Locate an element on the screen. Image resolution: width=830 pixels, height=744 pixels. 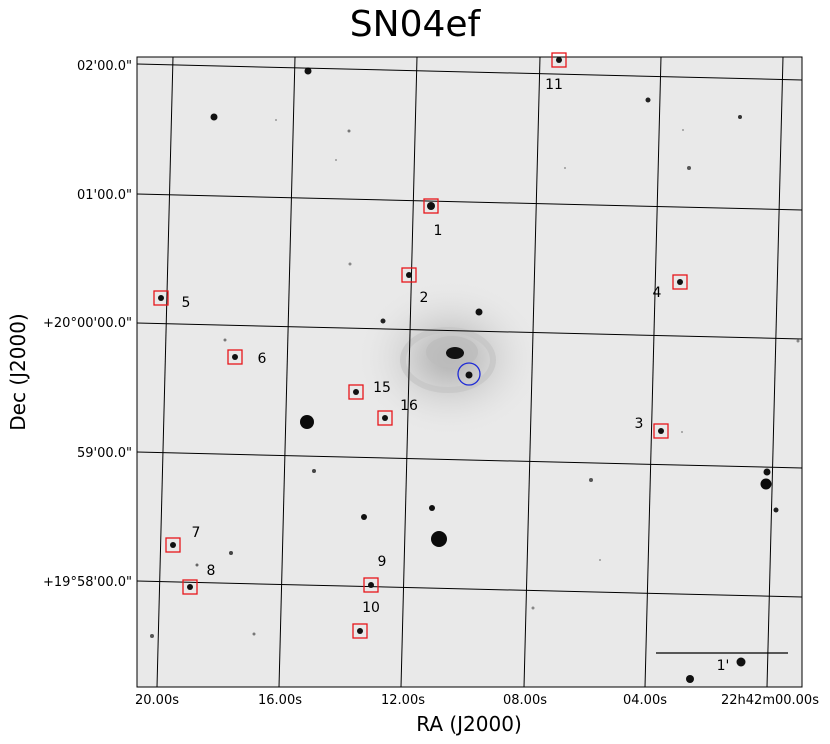
dec-tick-label: 59'00.0" is located at coordinates (104, 453).